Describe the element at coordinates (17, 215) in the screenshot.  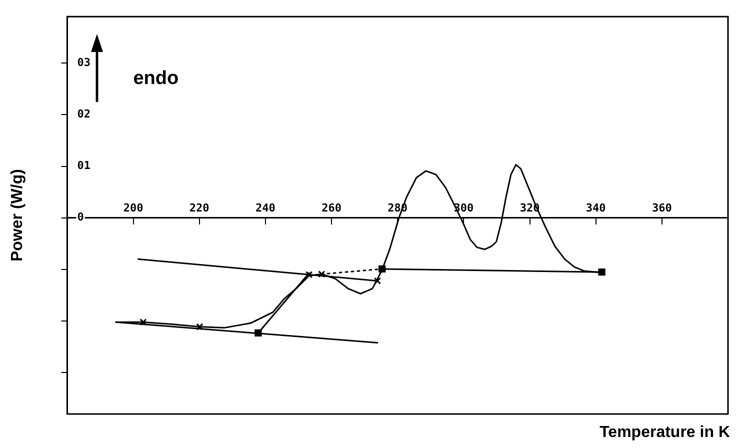
I see `y-axis-title: Power (W/g)` at that location.